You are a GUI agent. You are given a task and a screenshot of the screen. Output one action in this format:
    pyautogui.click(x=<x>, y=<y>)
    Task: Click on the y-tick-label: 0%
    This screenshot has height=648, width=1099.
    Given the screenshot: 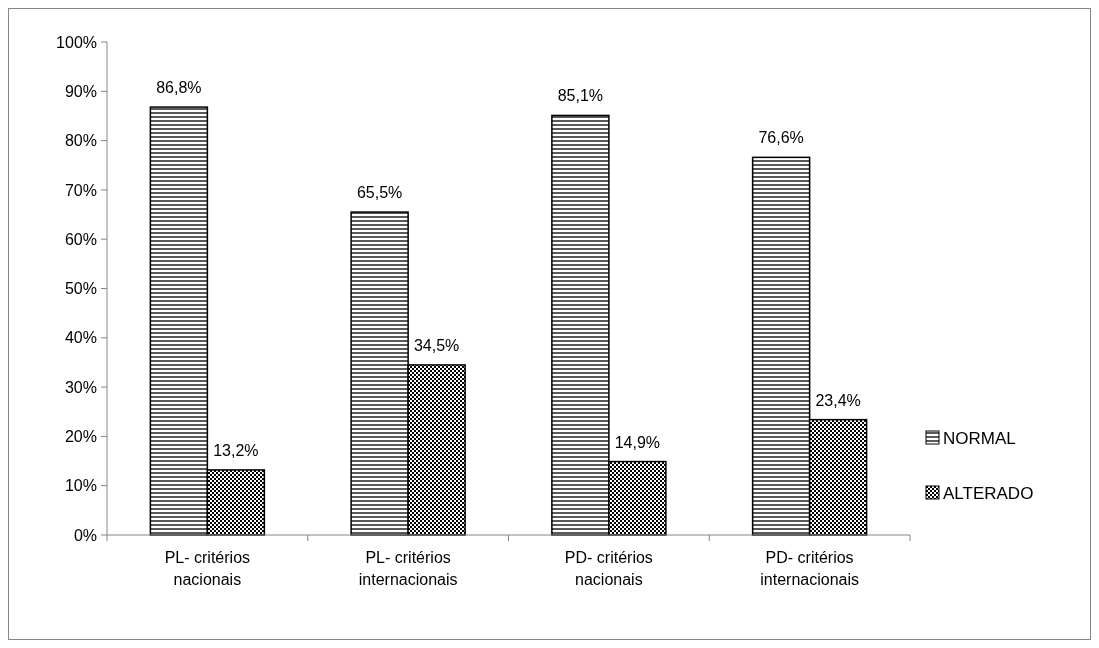 What is the action you would take?
    pyautogui.click(x=85, y=535)
    